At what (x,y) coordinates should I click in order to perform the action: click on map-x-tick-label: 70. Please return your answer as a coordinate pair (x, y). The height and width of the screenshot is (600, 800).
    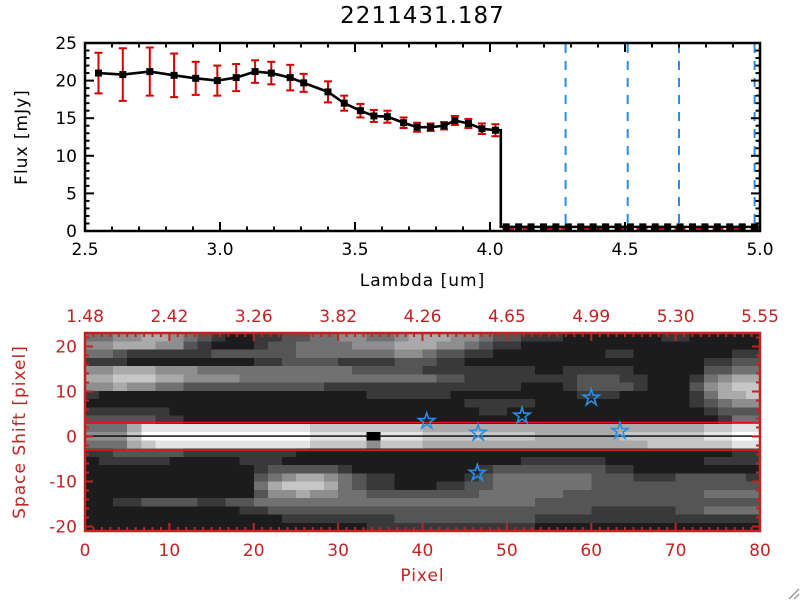
    Looking at the image, I should click on (676, 551).